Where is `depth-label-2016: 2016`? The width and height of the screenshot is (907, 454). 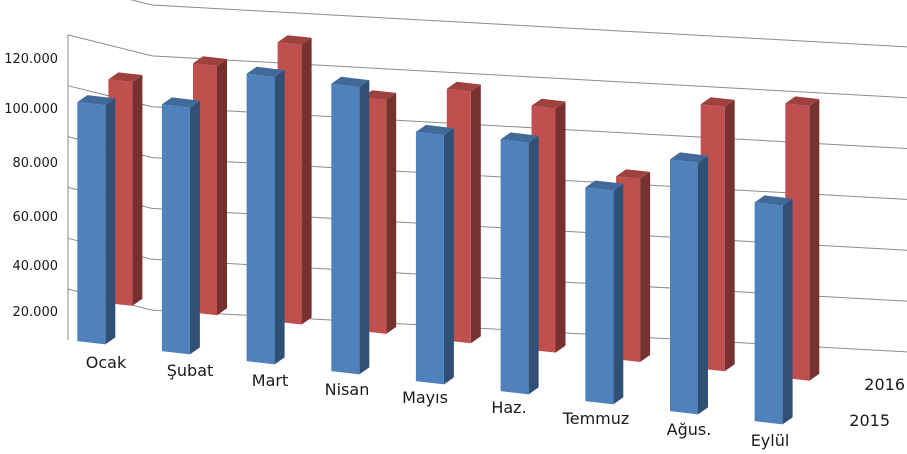 depth-label-2016: 2016 is located at coordinates (884, 384).